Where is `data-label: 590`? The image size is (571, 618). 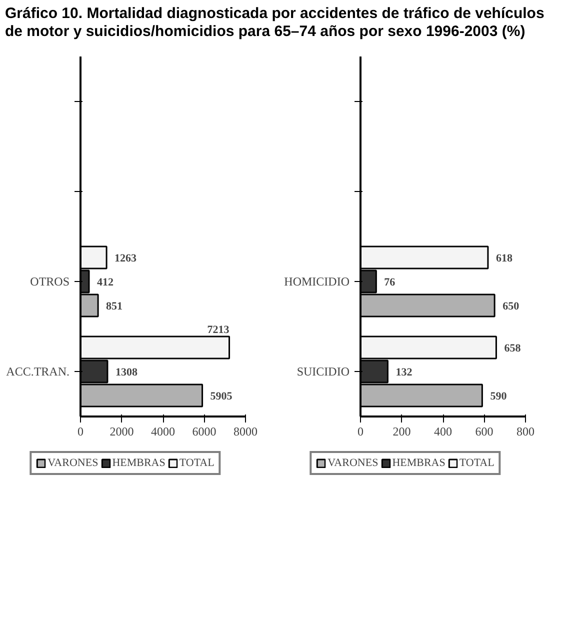
data-label: 590 is located at coordinates (499, 396).